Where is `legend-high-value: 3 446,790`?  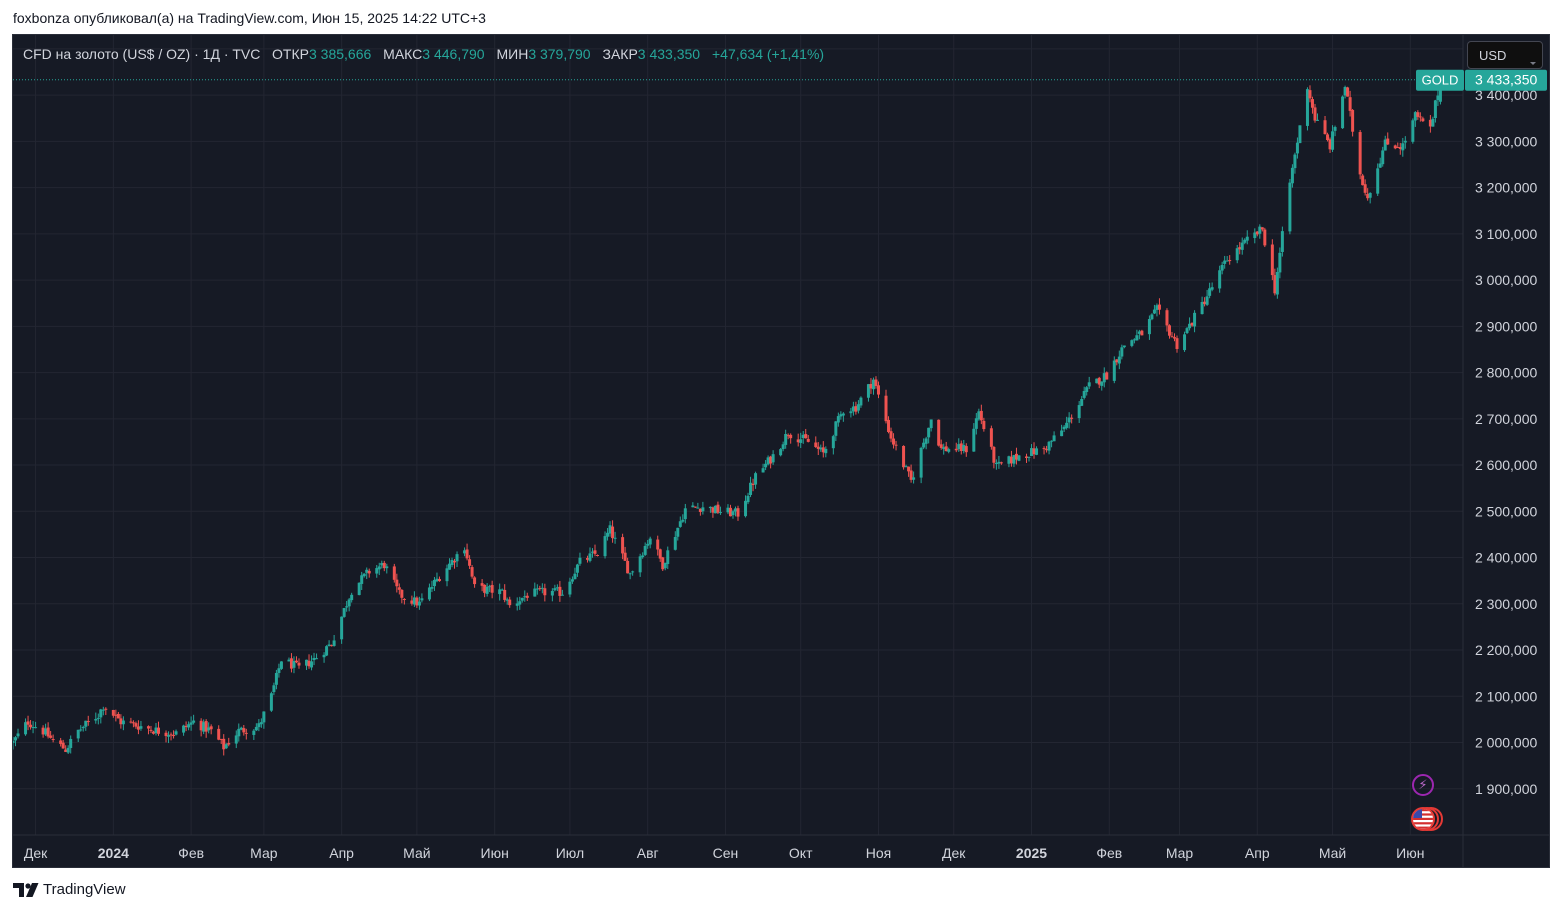
legend-high-value: 3 446,790 is located at coordinates (453, 54).